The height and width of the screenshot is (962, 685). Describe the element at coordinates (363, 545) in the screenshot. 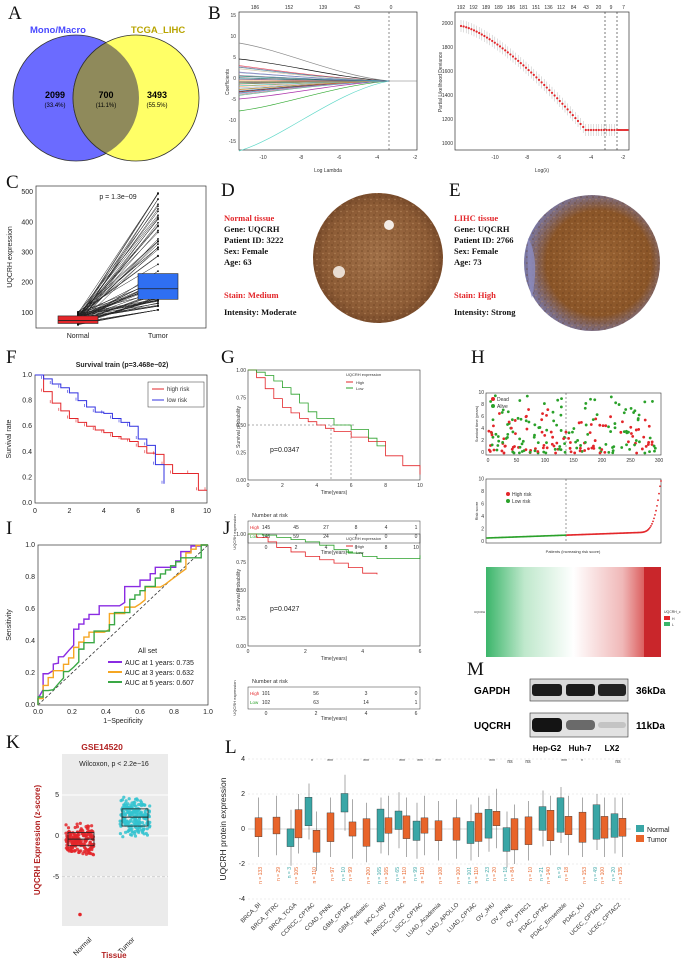

I see `panel-j-legend: UQCRH expression High Low` at that location.